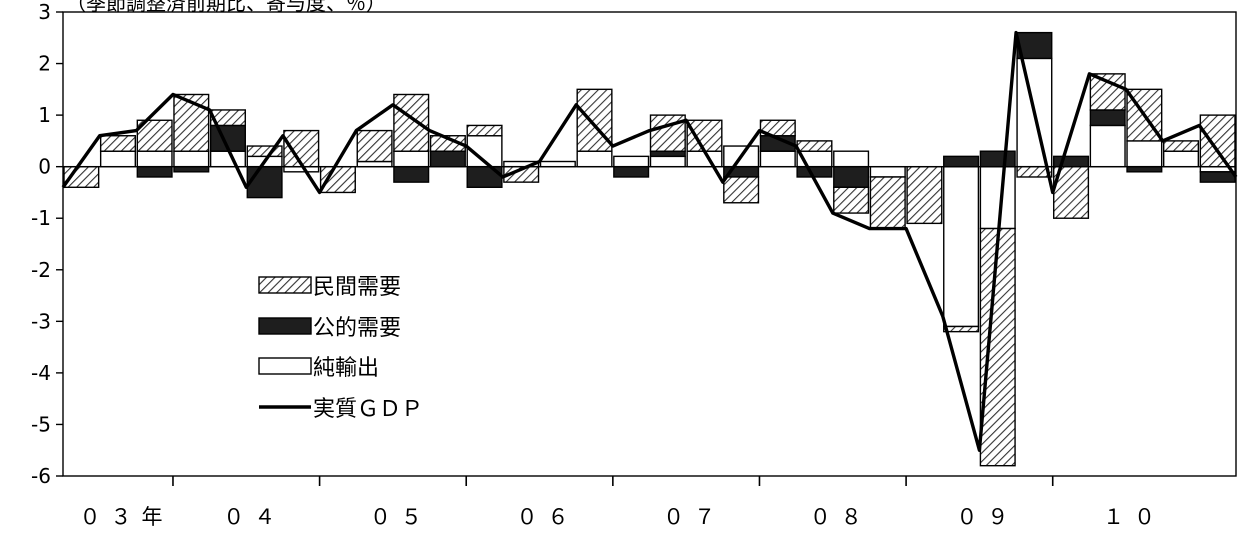 This screenshot has width=1241, height=533. Describe the element at coordinates (357, 328) in the screenshot. I see `legend-label-1: 公的需要` at that location.